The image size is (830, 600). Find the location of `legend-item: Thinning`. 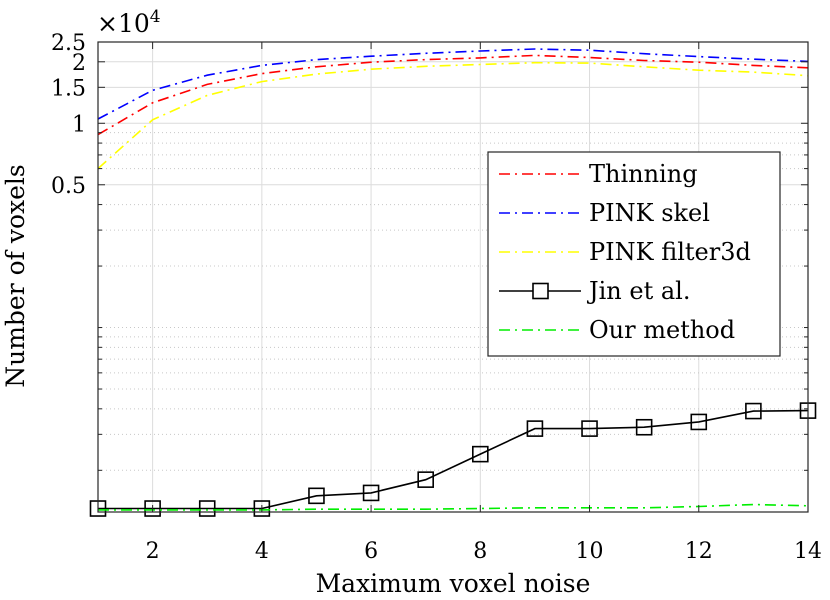

legend-item: Thinning is located at coordinates (598, 174).